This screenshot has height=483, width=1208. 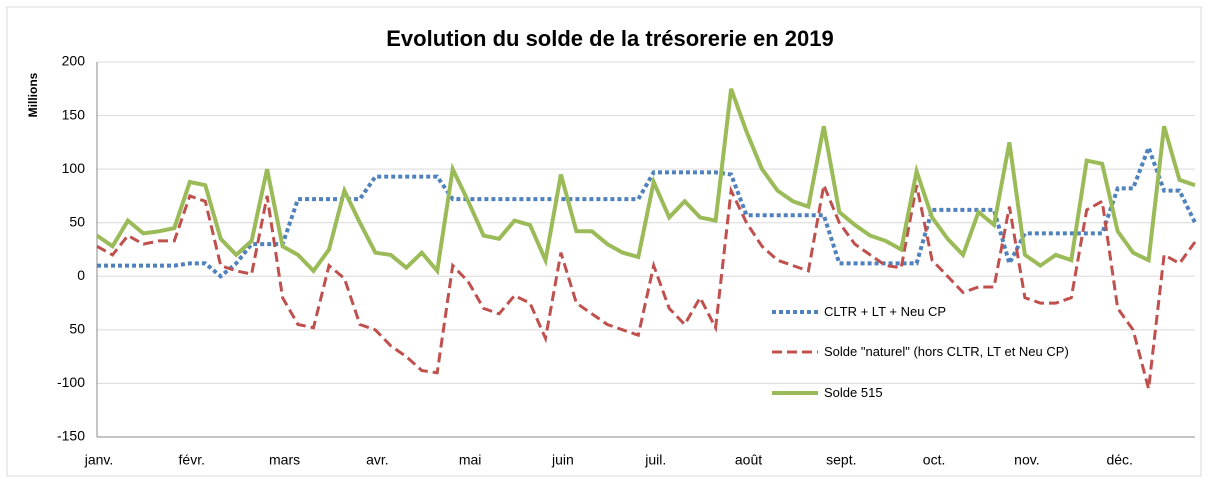 I want to click on y-tick-label: 0, so click(x=81, y=275).